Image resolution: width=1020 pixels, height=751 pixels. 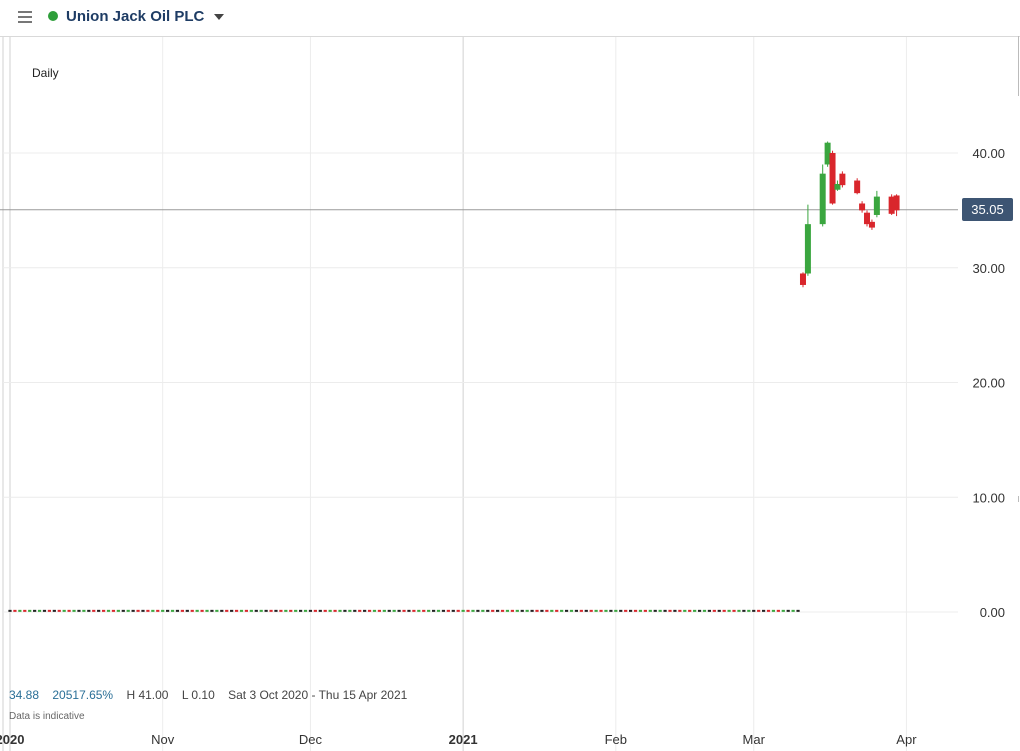 What do you see at coordinates (987, 209) in the screenshot?
I see `current-price-tag: 35.05` at bounding box center [987, 209].